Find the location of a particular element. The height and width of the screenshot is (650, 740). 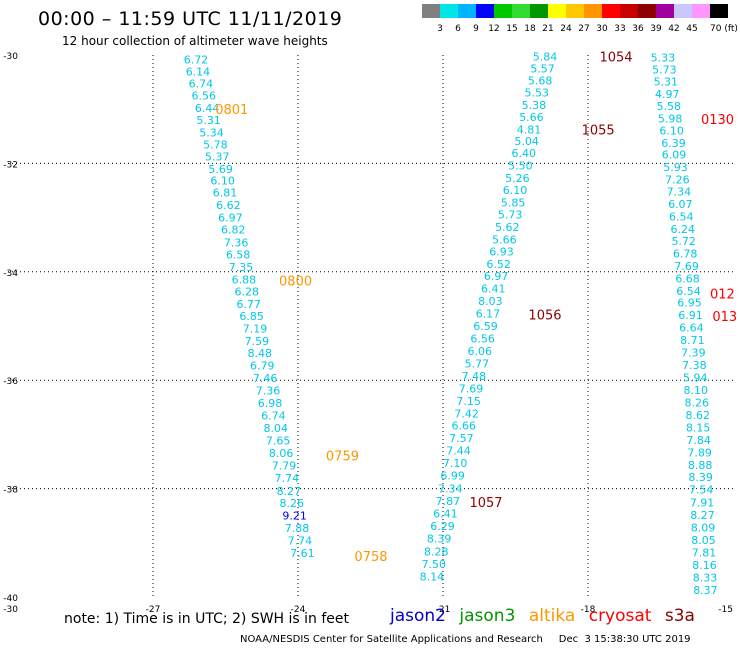

pass-time-label: 1056 is located at coordinates (544, 316).